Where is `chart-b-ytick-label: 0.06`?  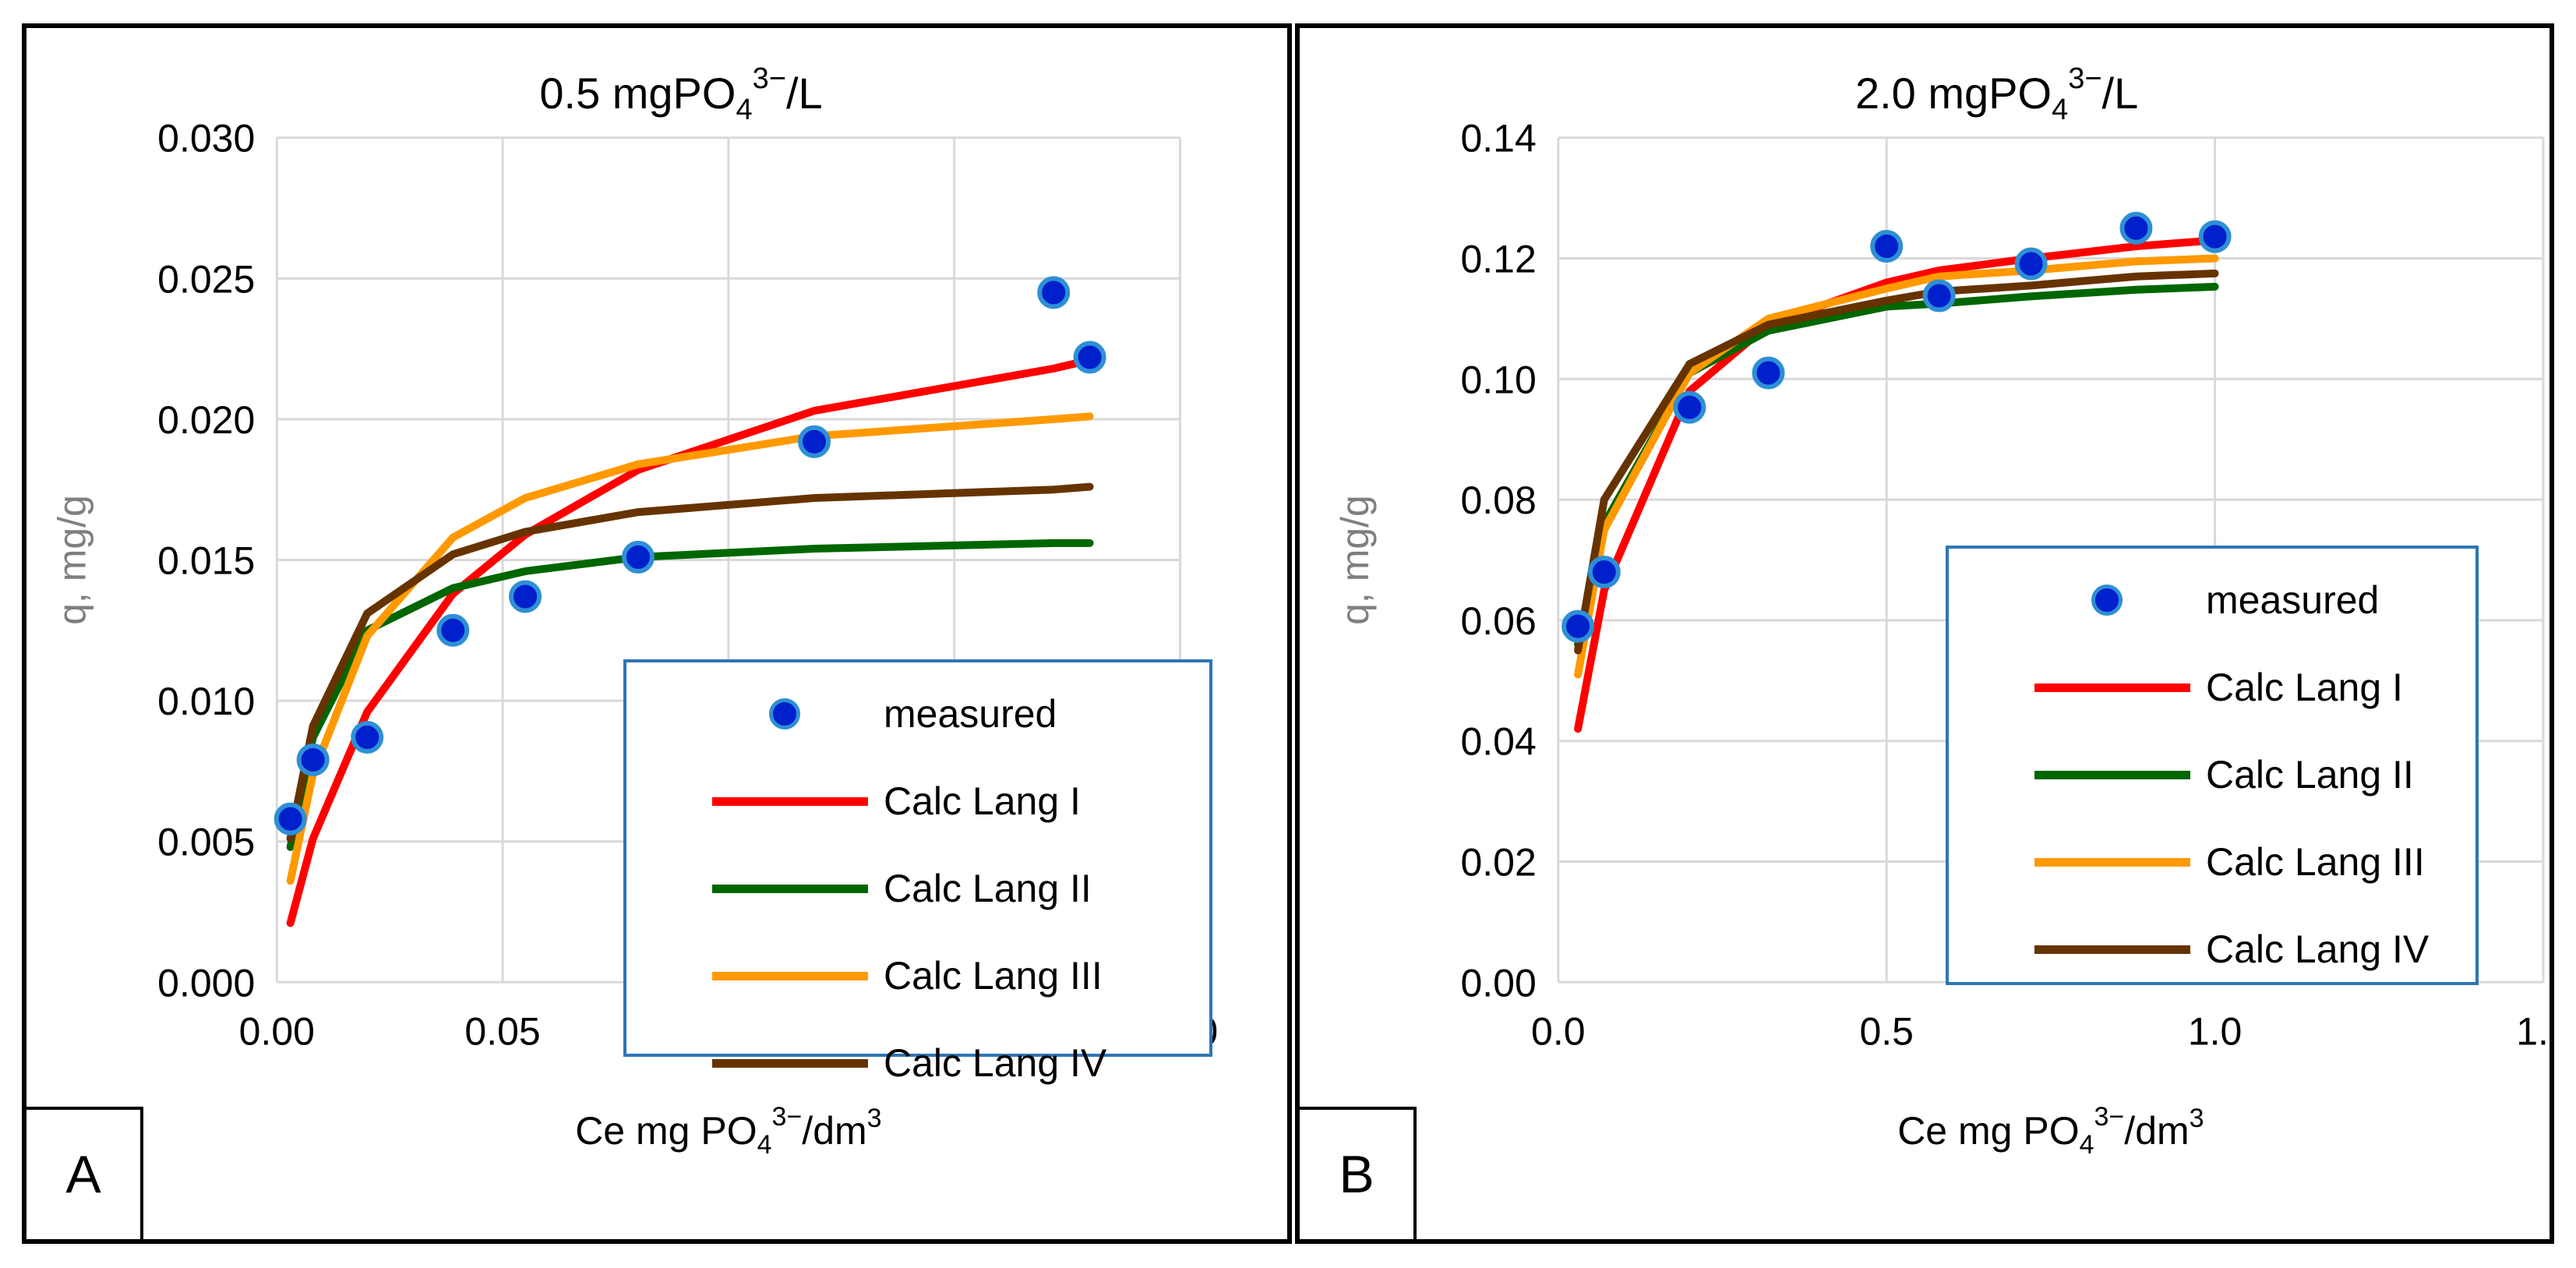 chart-b-ytick-label: 0.06 is located at coordinates (1498, 621).